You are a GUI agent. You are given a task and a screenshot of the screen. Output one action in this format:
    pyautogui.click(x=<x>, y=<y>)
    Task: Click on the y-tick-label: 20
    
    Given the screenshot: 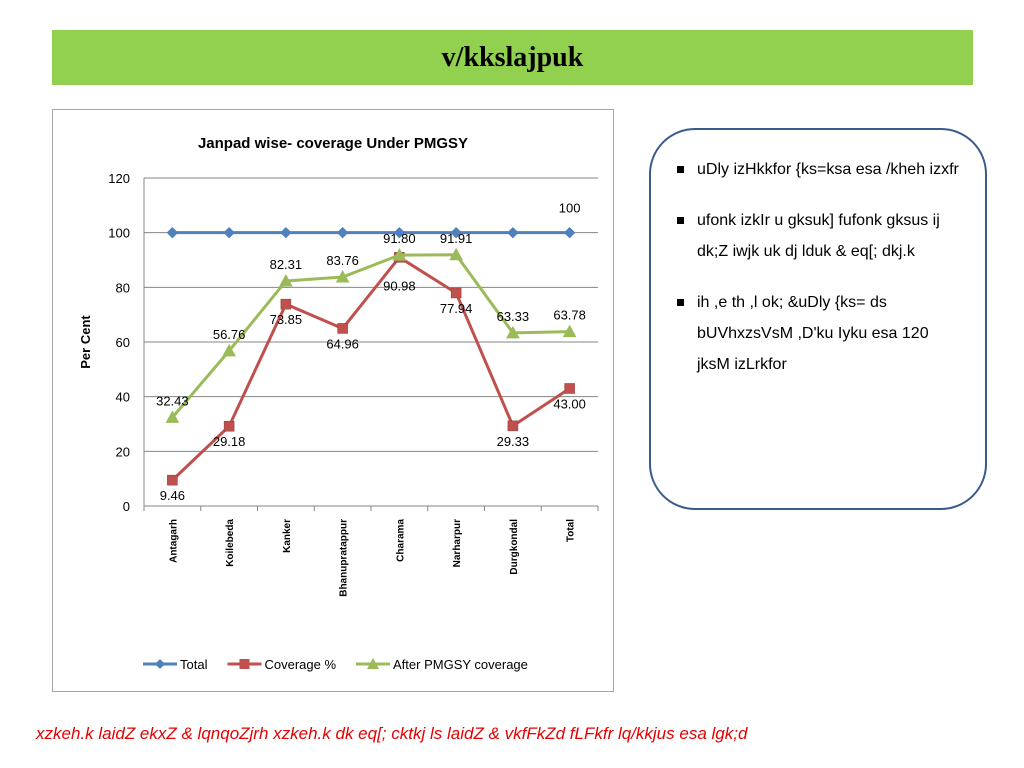 What is the action you would take?
    pyautogui.click(x=123, y=451)
    